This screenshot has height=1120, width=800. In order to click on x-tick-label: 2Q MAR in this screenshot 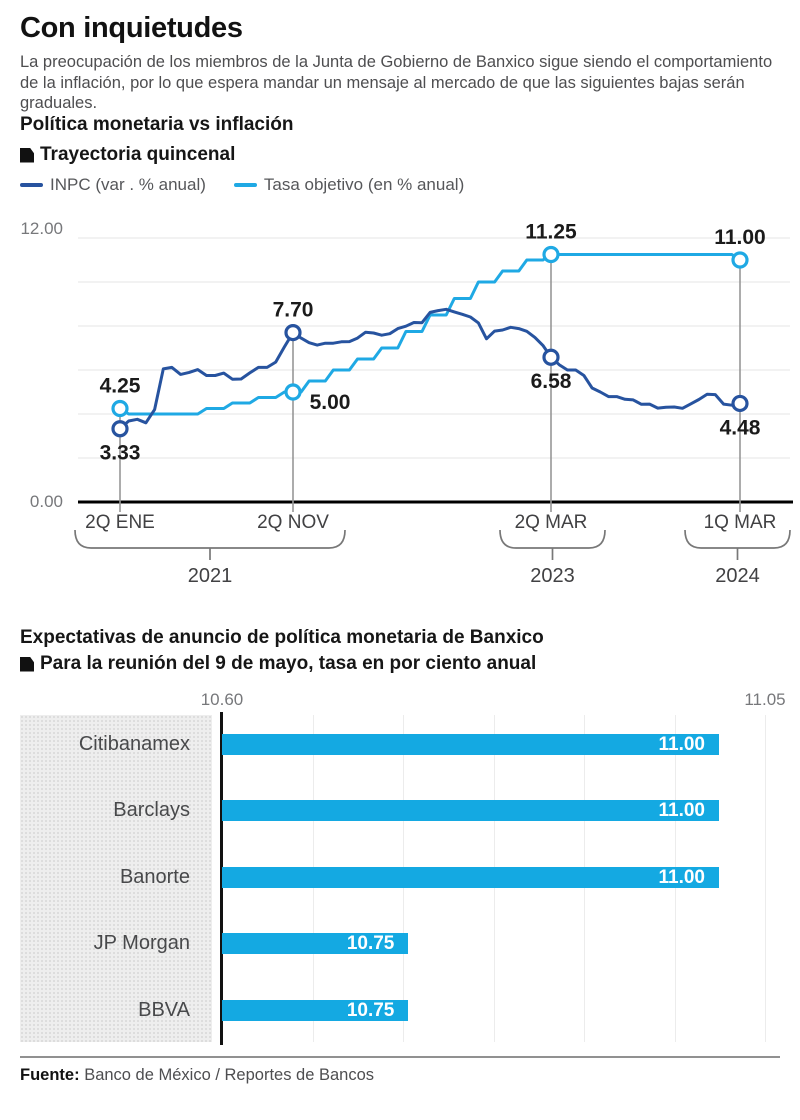, I will do `click(551, 522)`.